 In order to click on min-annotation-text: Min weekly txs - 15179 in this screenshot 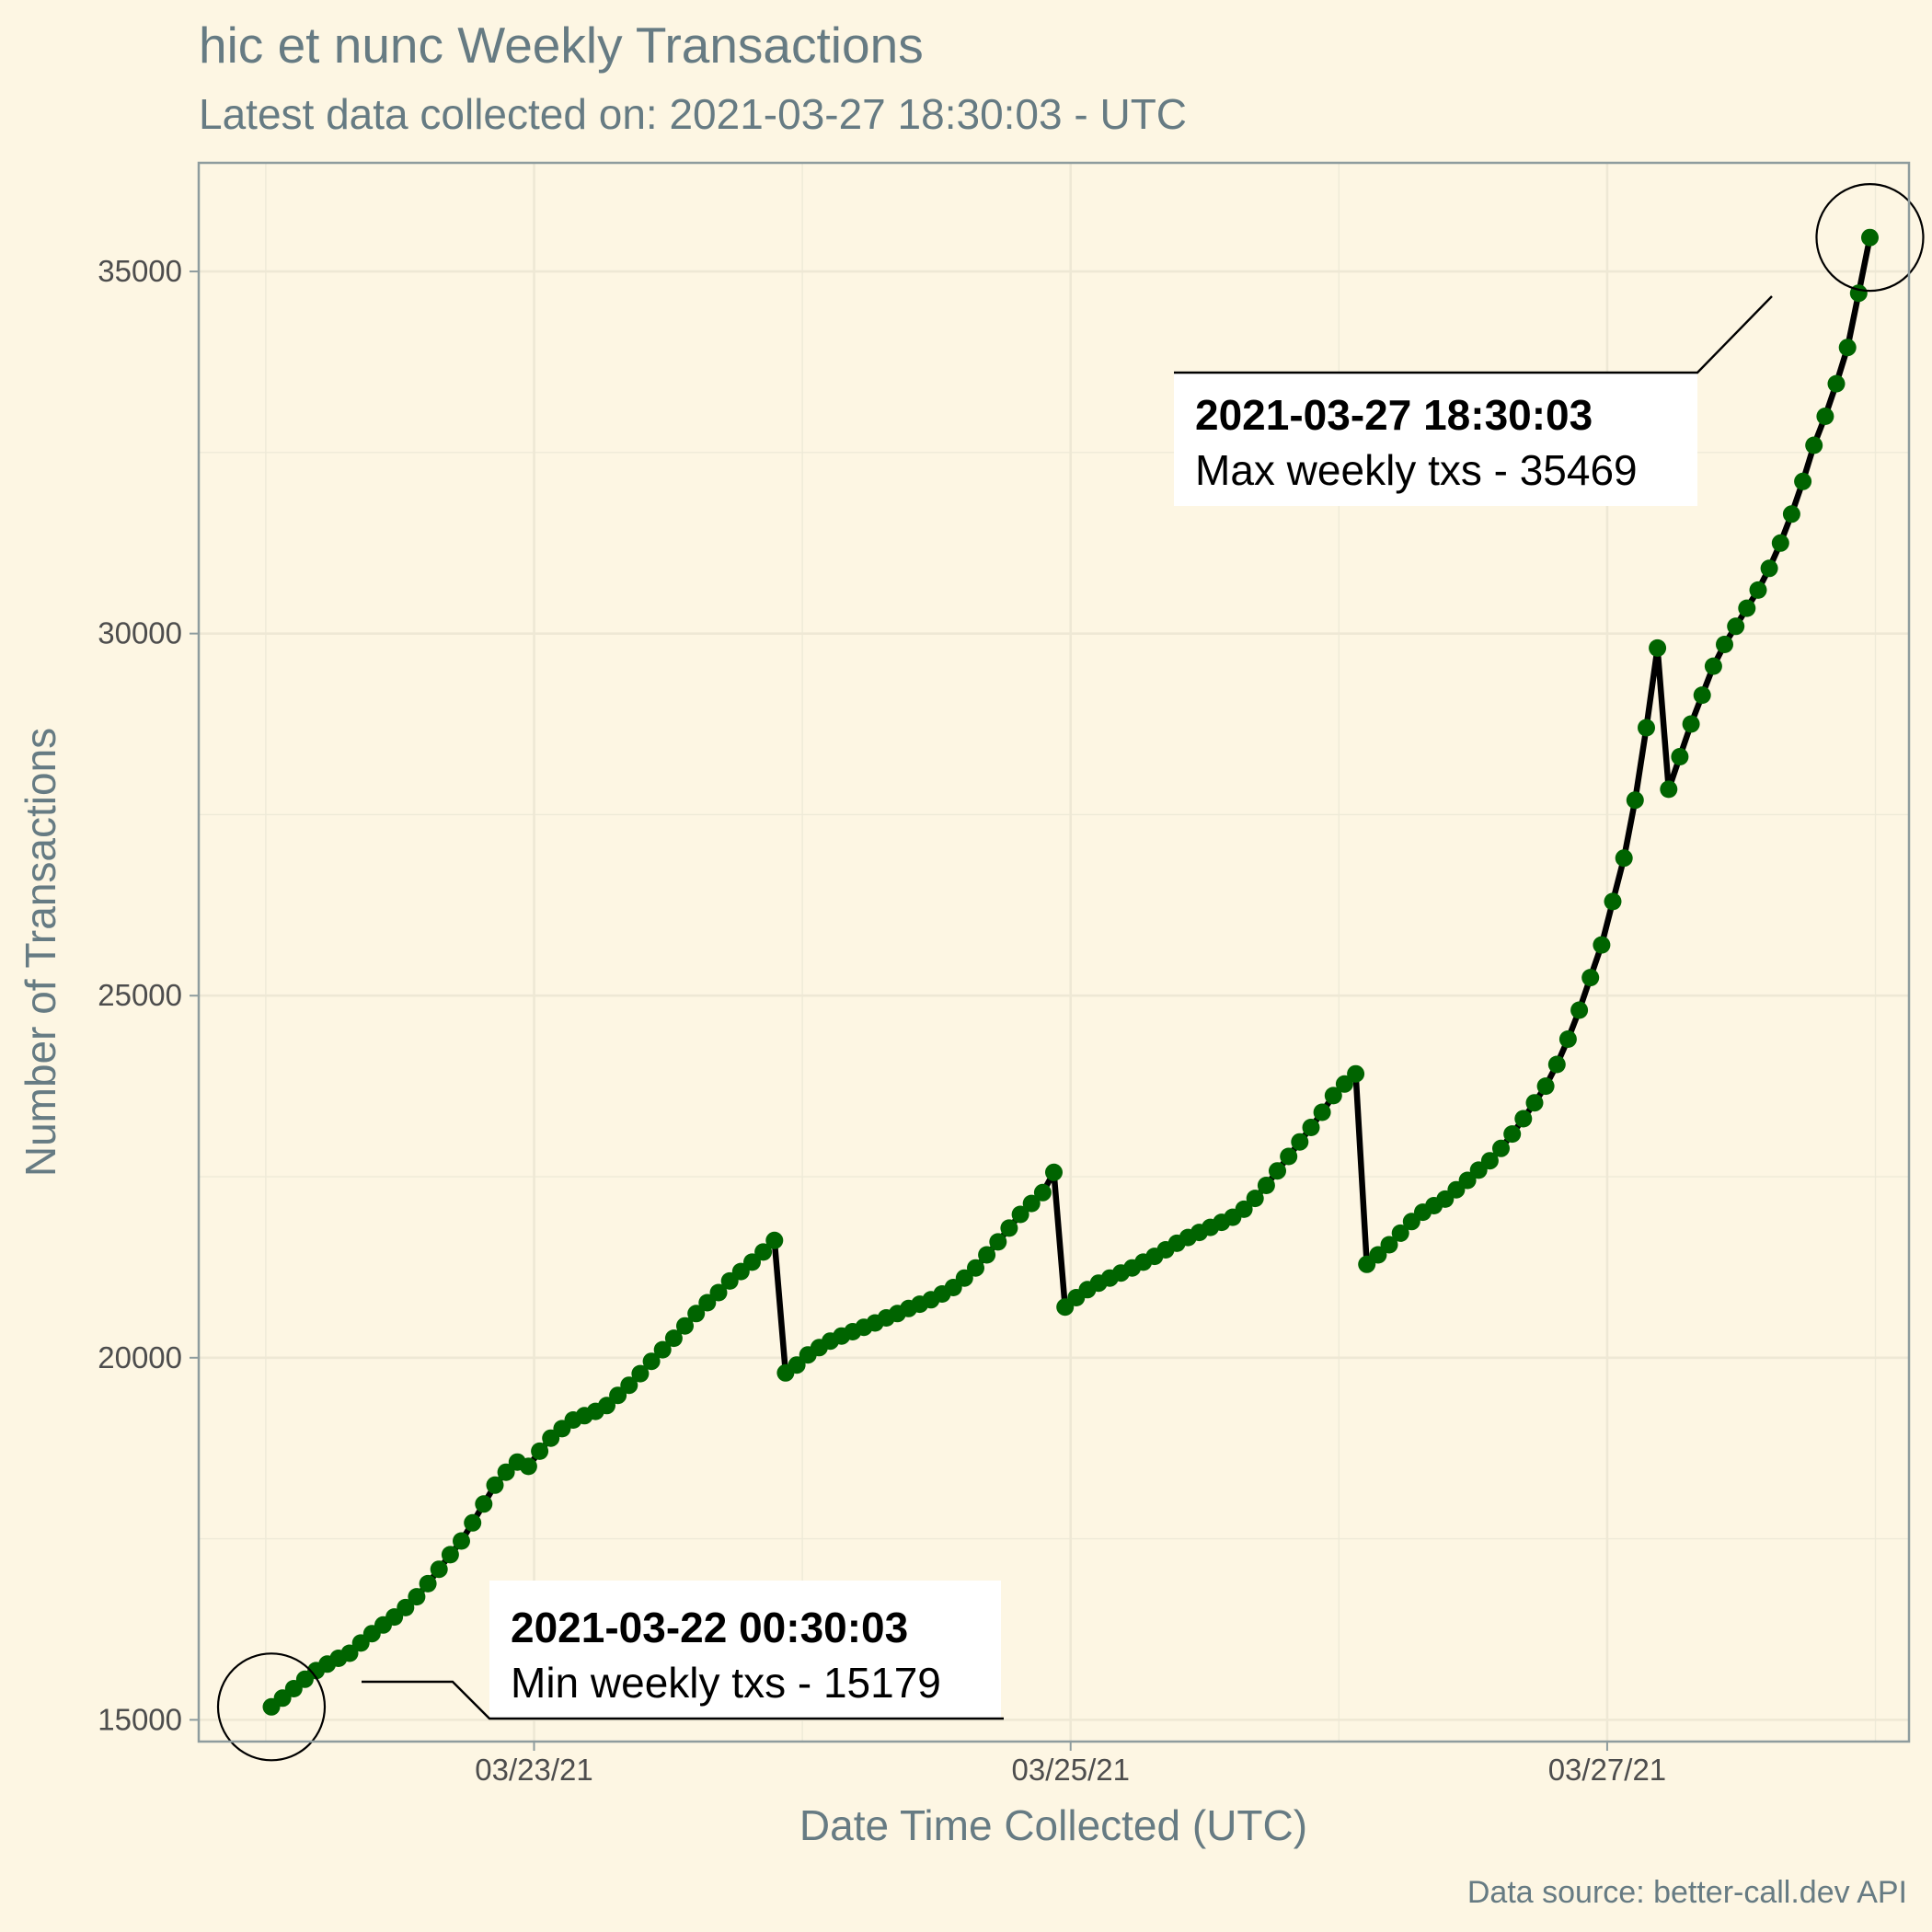, I will do `click(726, 1683)`.